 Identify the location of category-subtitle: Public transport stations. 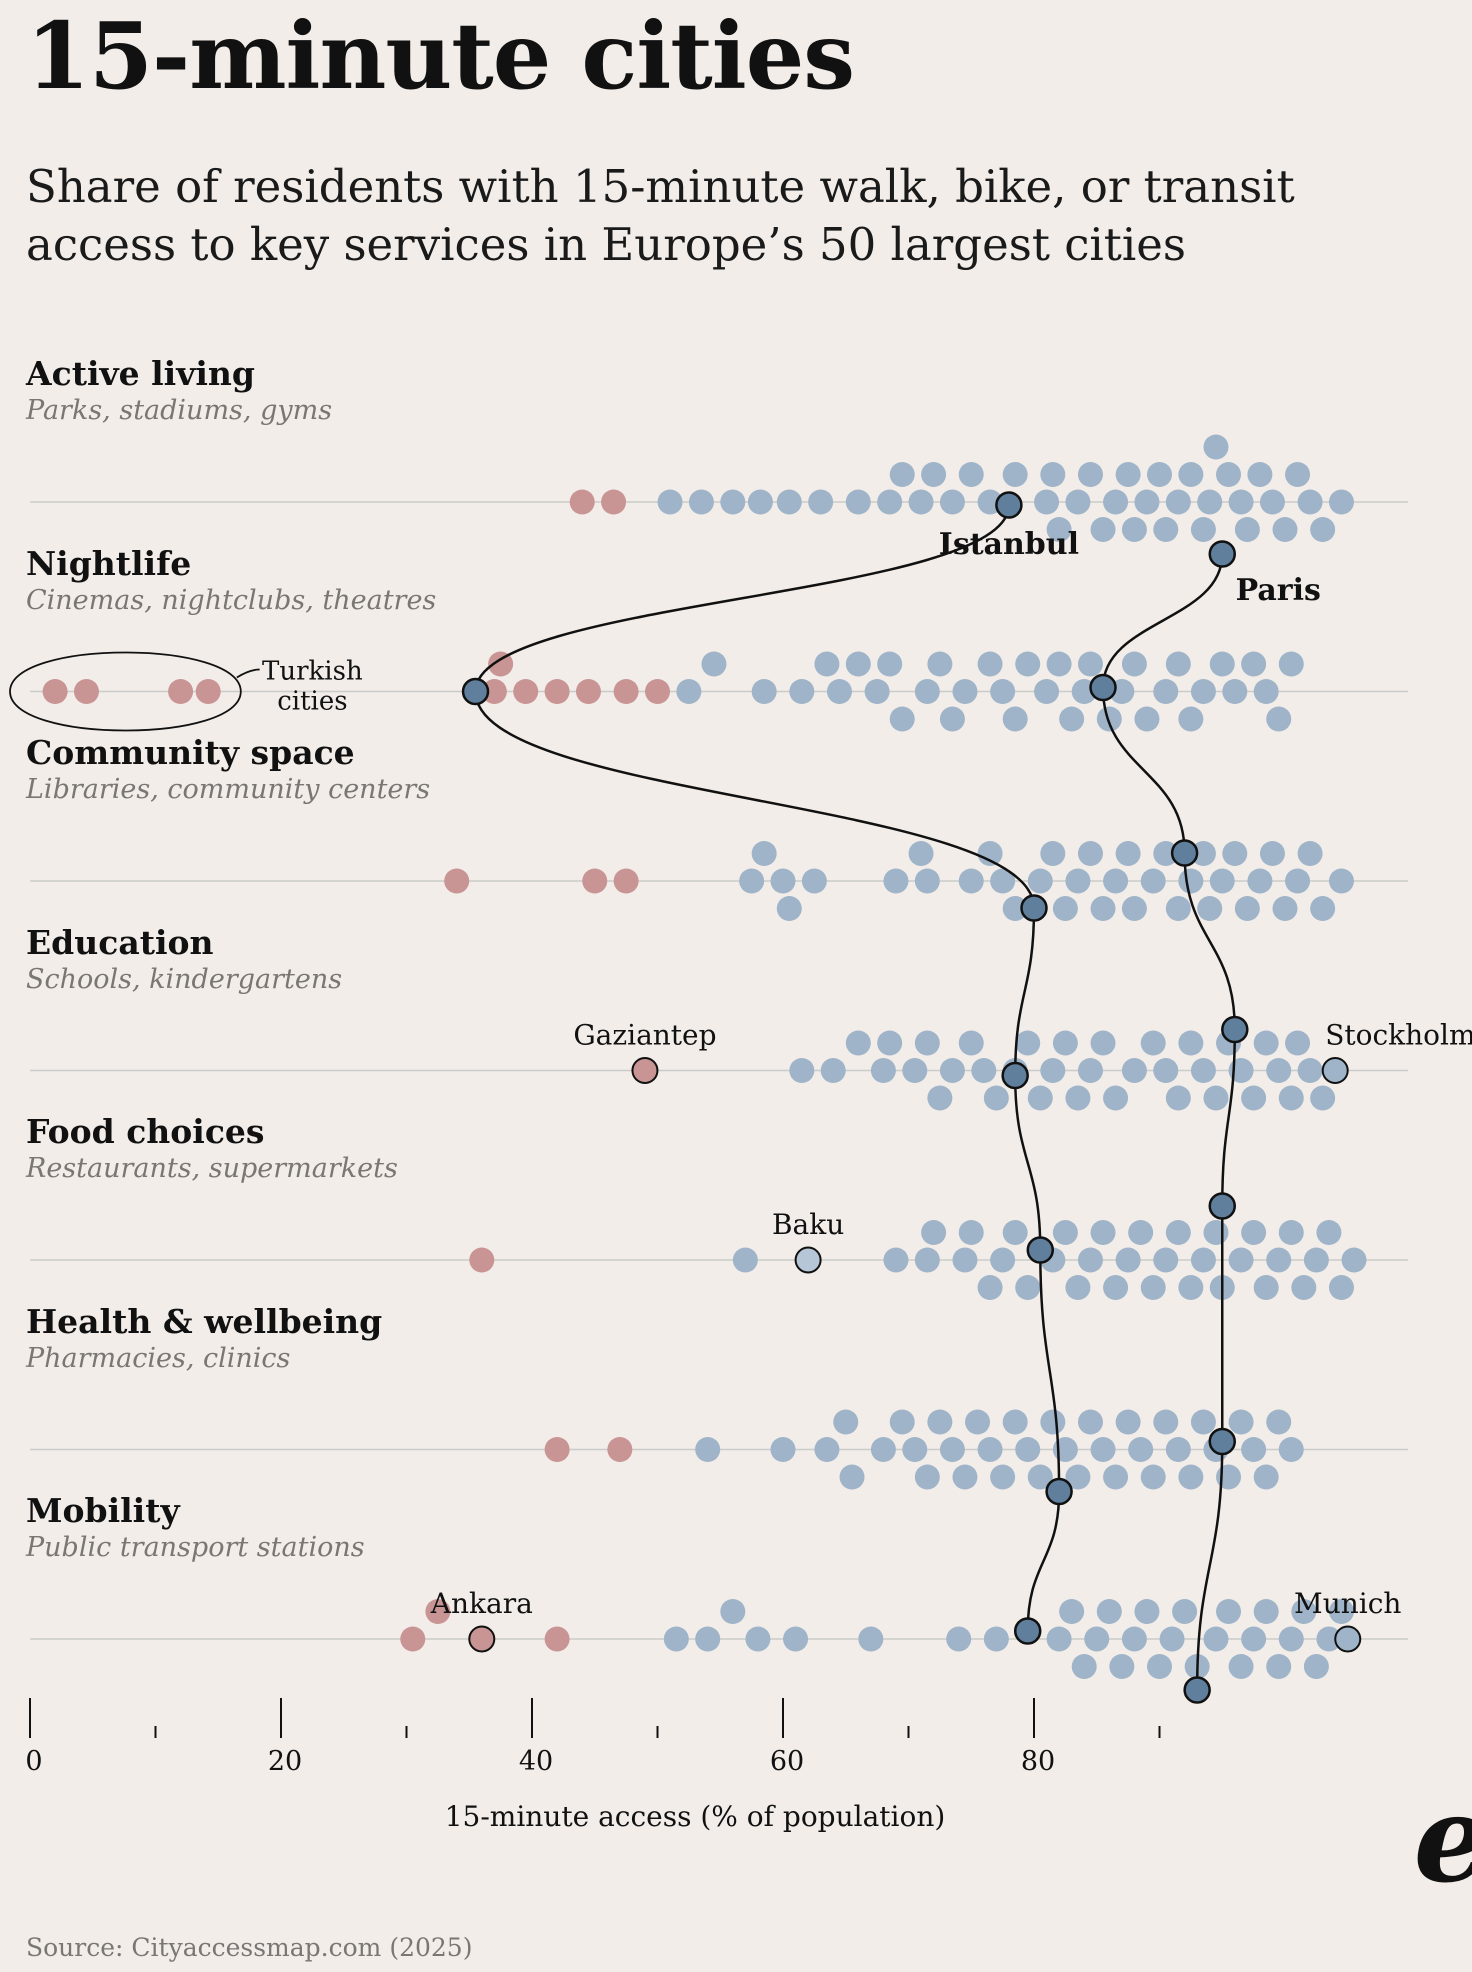
(195, 1547).